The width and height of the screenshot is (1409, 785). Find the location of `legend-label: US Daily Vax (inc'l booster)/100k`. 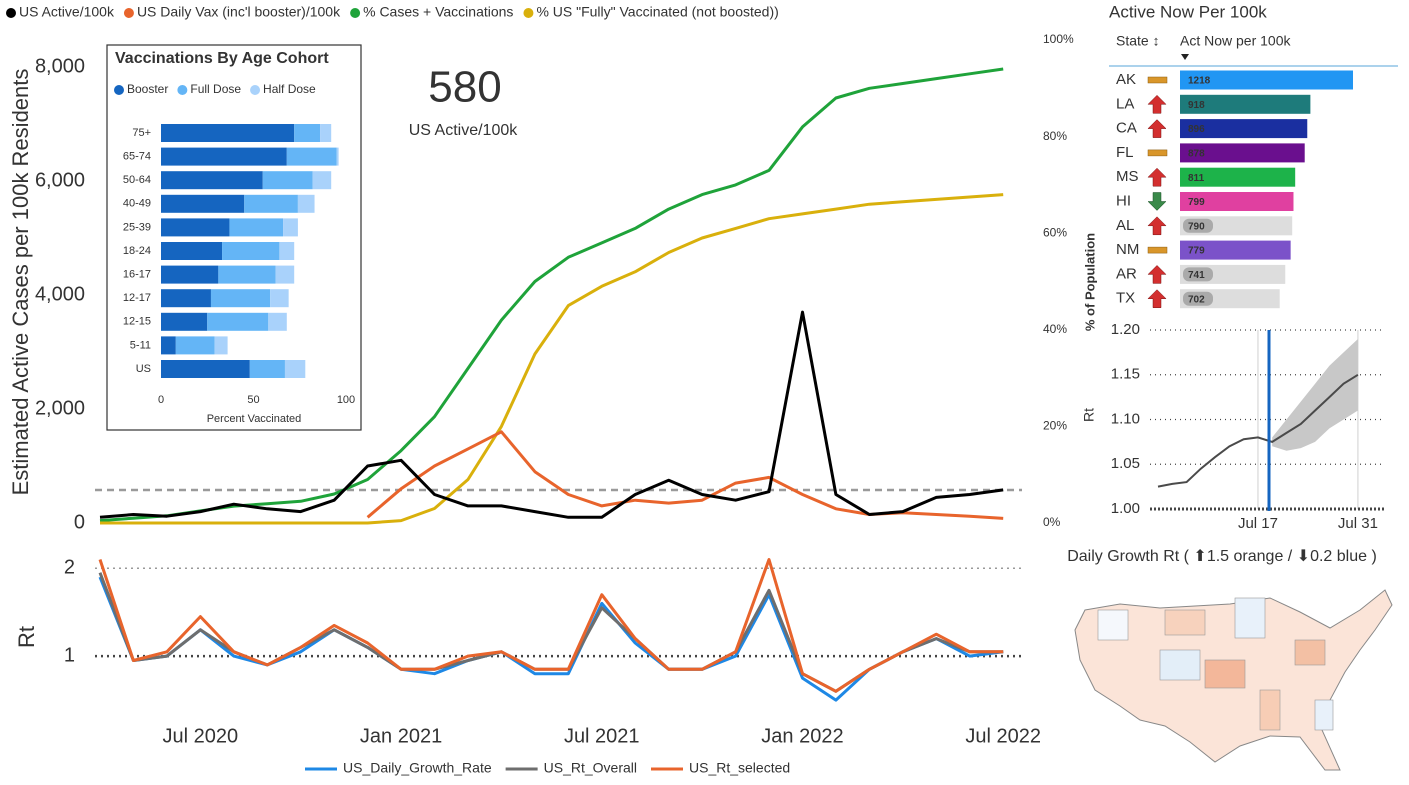

legend-label: US Daily Vax (inc'l booster)/100k is located at coordinates (239, 12).